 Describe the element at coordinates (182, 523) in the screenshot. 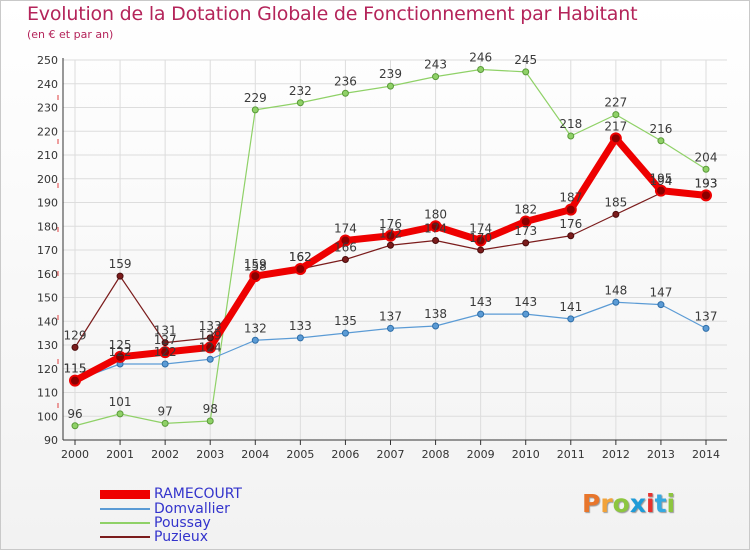

I see `legend-label-poussay: Poussay` at that location.